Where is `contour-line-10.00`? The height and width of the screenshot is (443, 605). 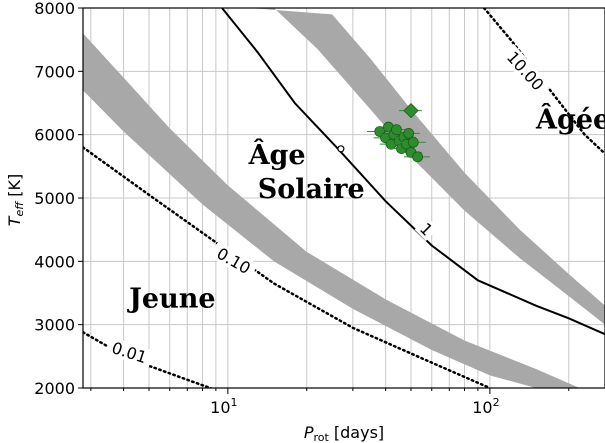 contour-line-10.00 is located at coordinates (543, 81).